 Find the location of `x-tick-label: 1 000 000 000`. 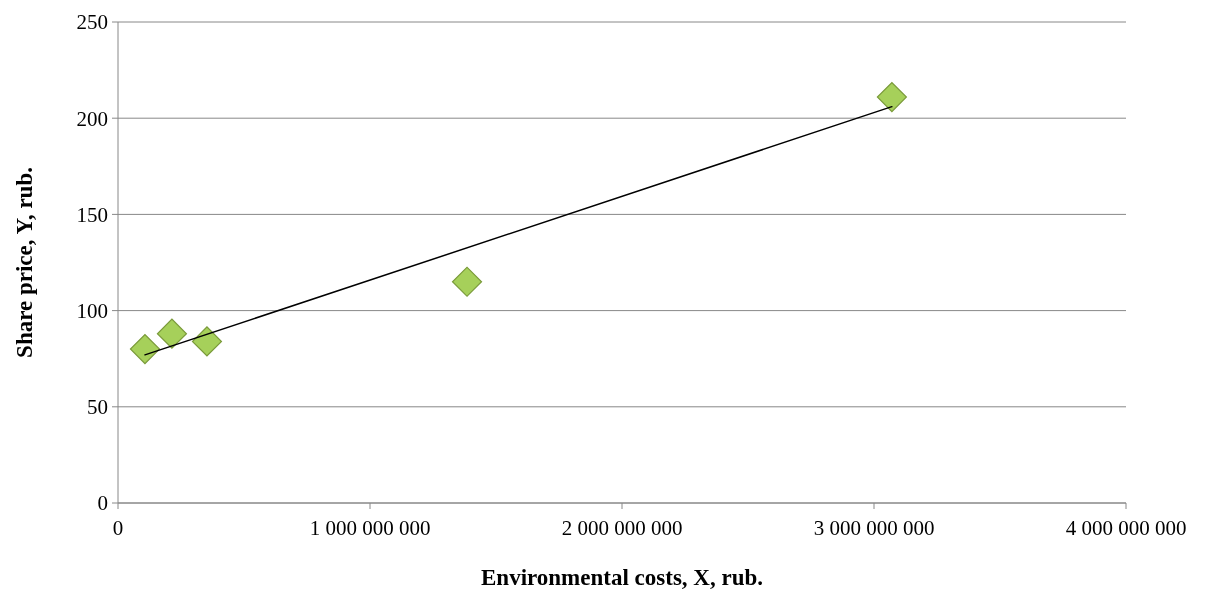

x-tick-label: 1 000 000 000 is located at coordinates (370, 528).